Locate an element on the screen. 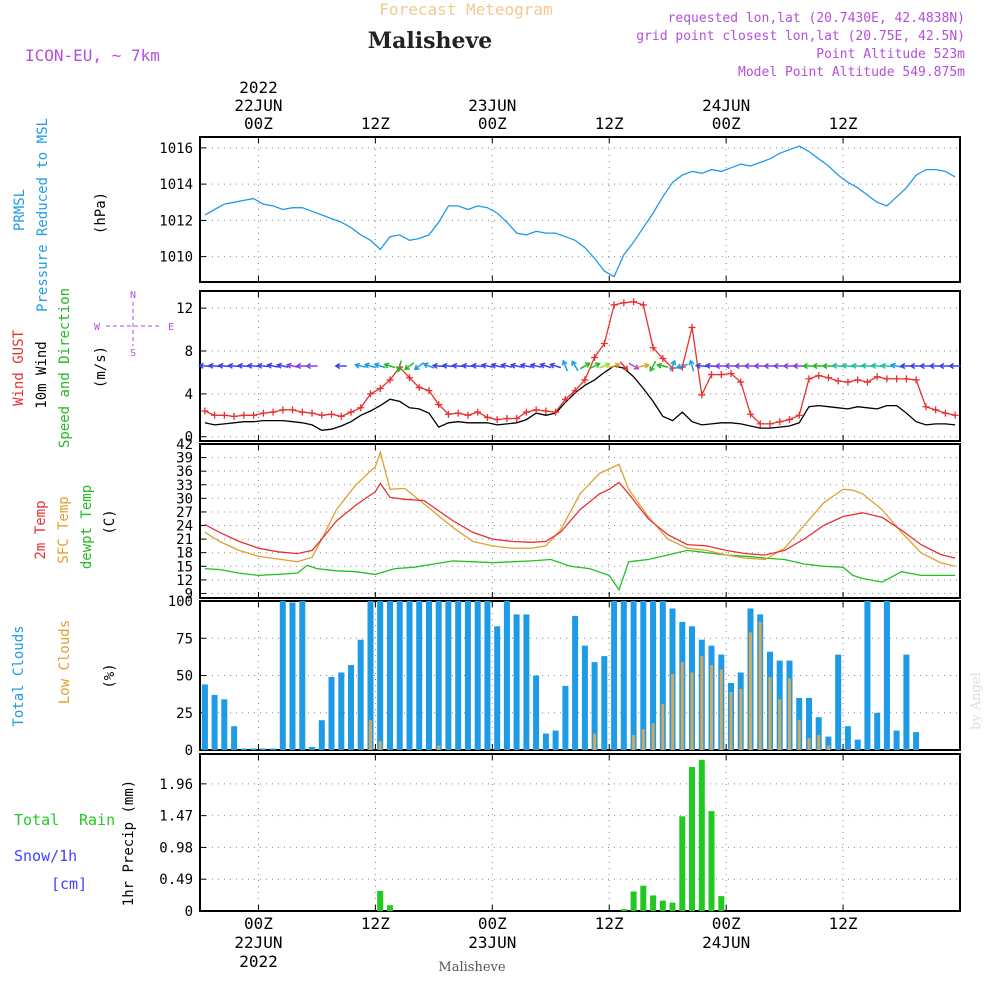  compass-south-label: S is located at coordinates (133, 353).